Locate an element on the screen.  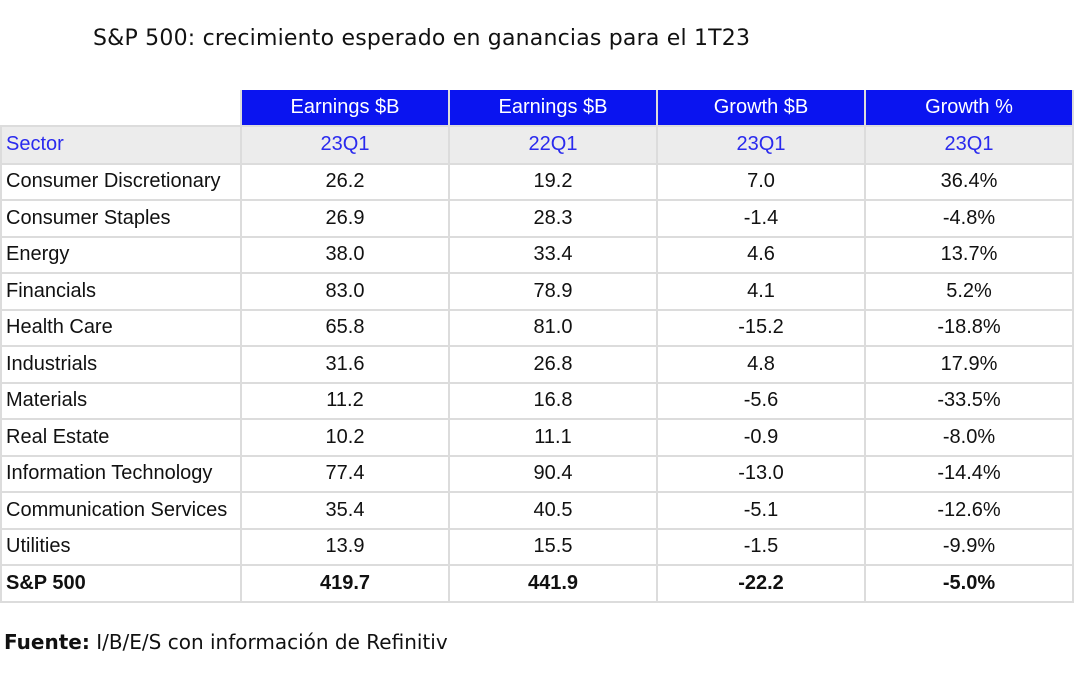
value-cell: Growth % is located at coordinates (969, 108).